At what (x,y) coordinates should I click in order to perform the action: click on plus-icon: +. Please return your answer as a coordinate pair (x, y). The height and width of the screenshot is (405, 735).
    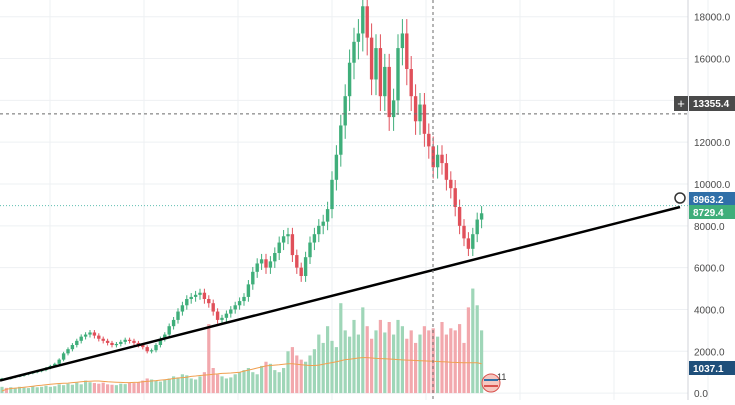
    Looking at the image, I should click on (681, 103).